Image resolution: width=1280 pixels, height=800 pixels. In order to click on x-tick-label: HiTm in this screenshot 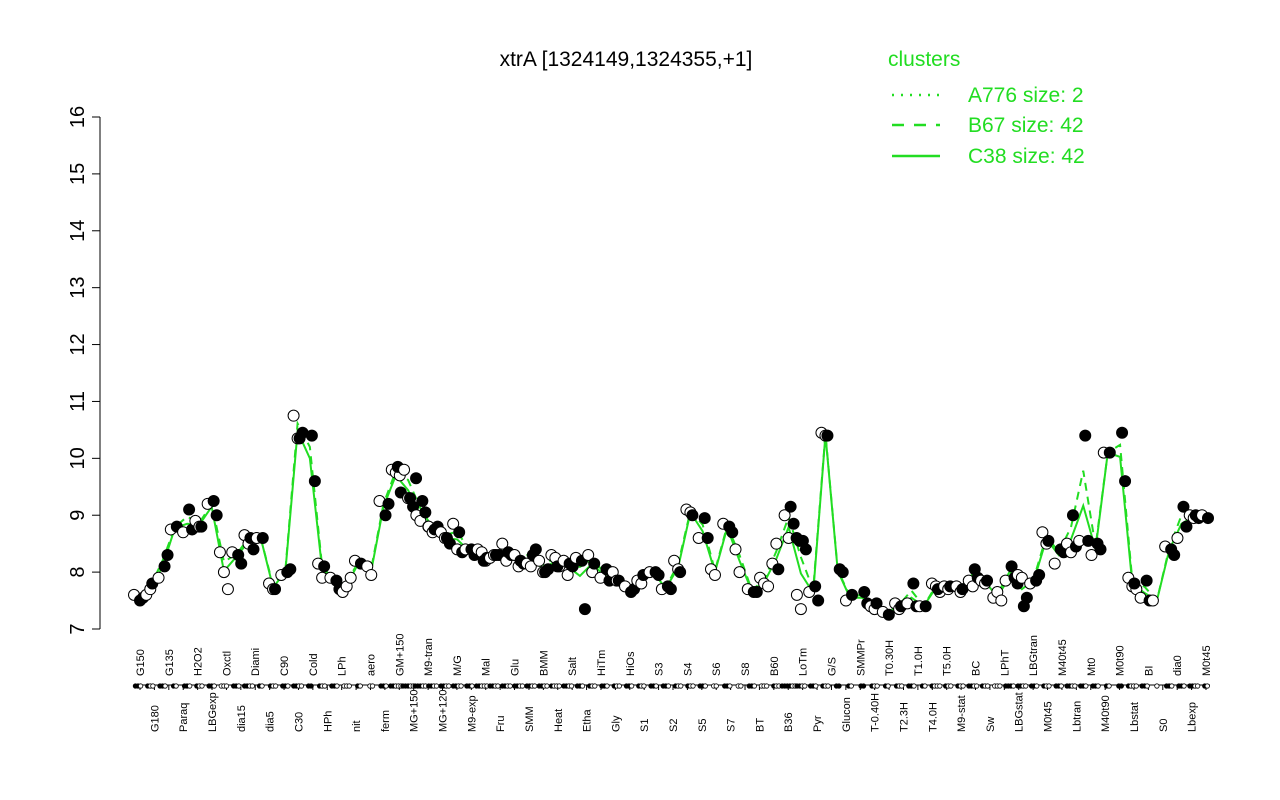, I will do `click(602, 663)`.